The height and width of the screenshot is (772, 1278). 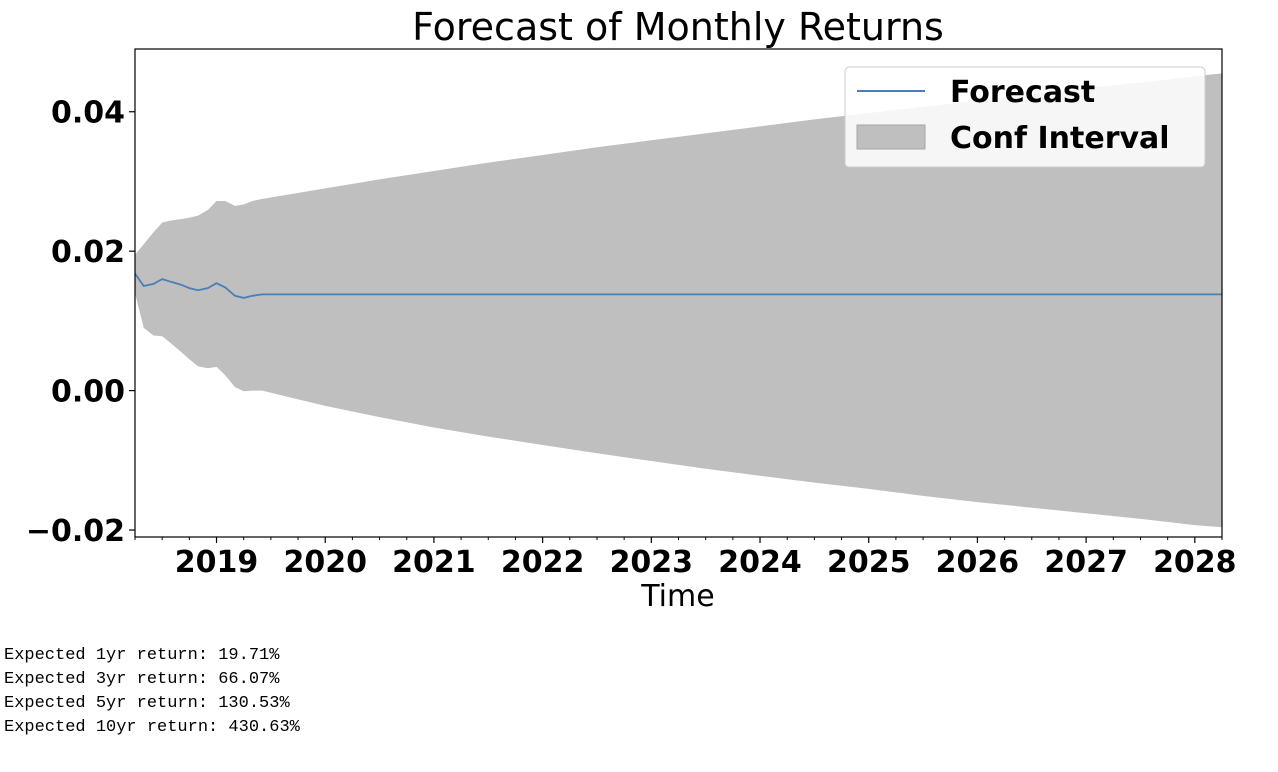 I want to click on output-line-3yr: Expected 3yr return: 66.07%, so click(x=142, y=679).